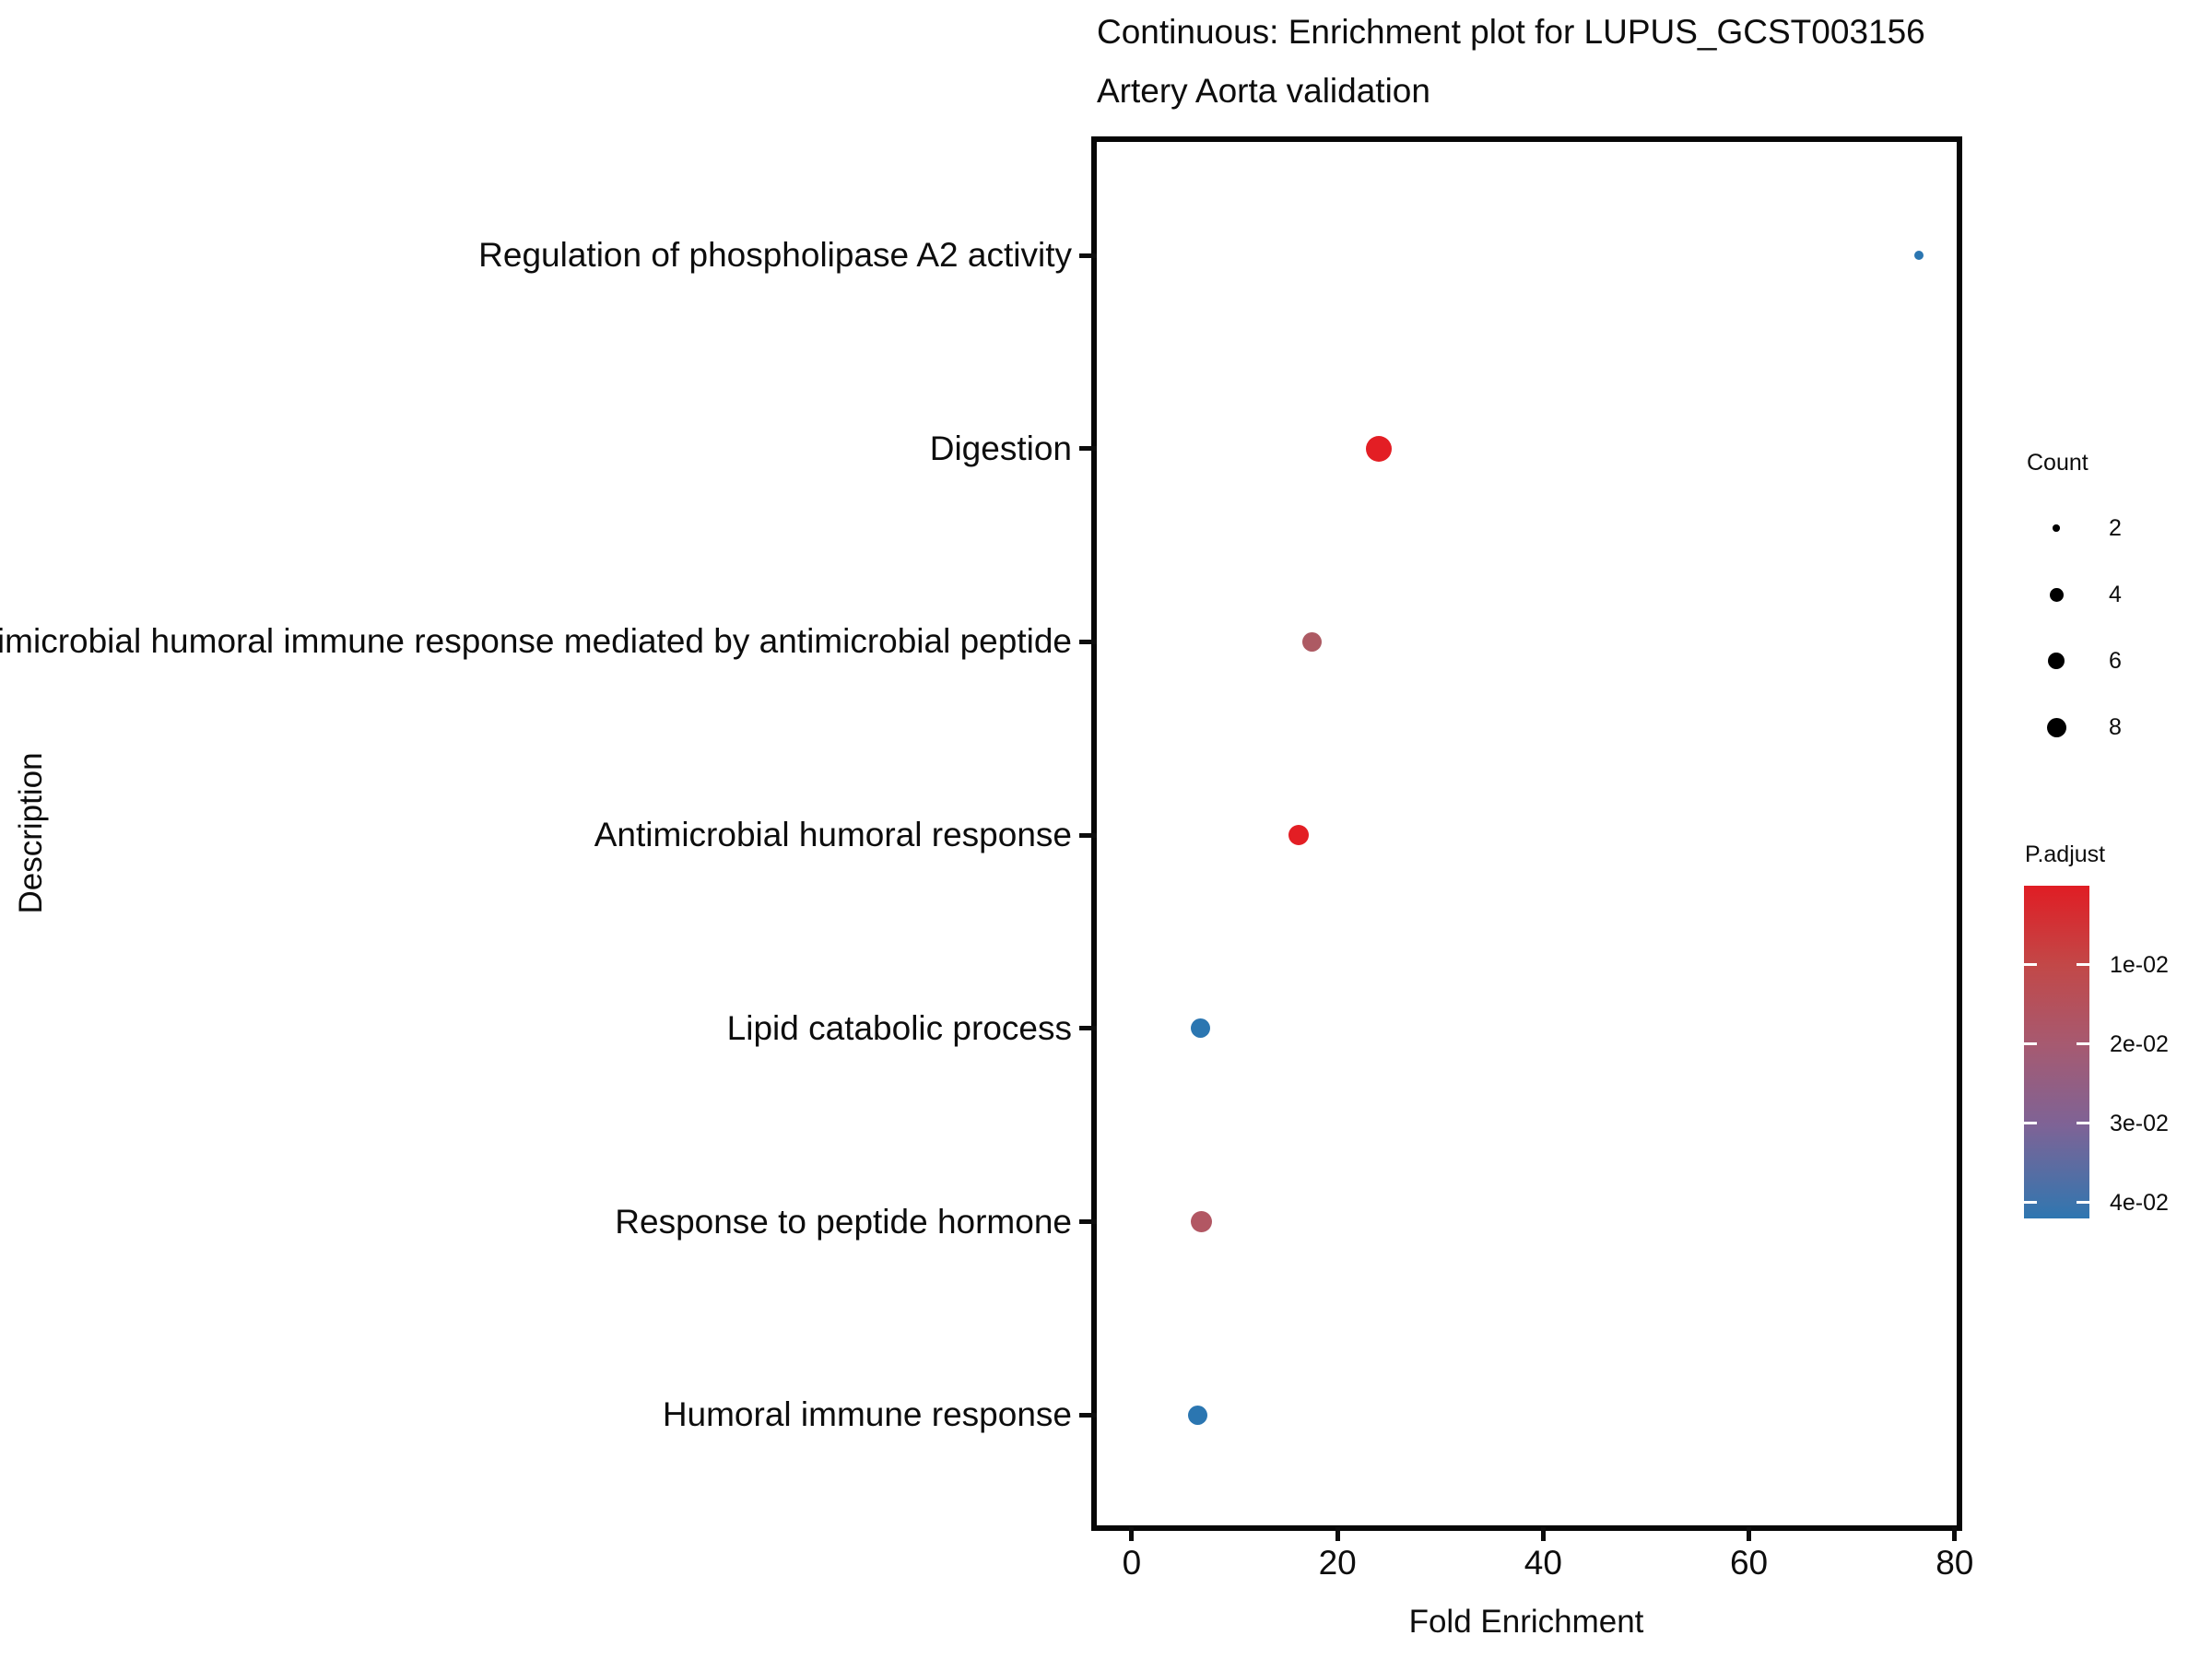  I want to click on padjust-colorbar, so click(2056, 1052).